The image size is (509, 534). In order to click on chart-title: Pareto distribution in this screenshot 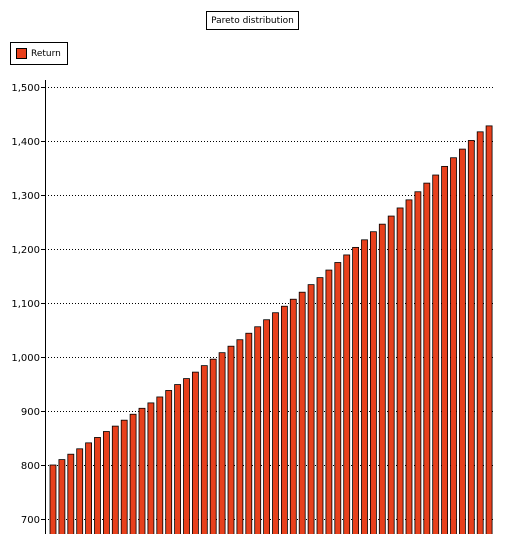, I will do `click(252, 20)`.